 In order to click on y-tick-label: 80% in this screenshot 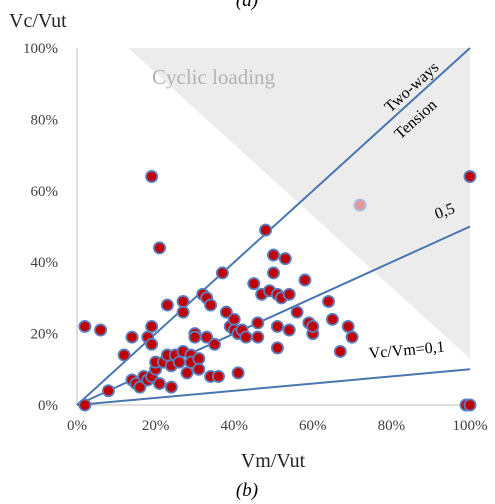, I will do `click(45, 120)`.